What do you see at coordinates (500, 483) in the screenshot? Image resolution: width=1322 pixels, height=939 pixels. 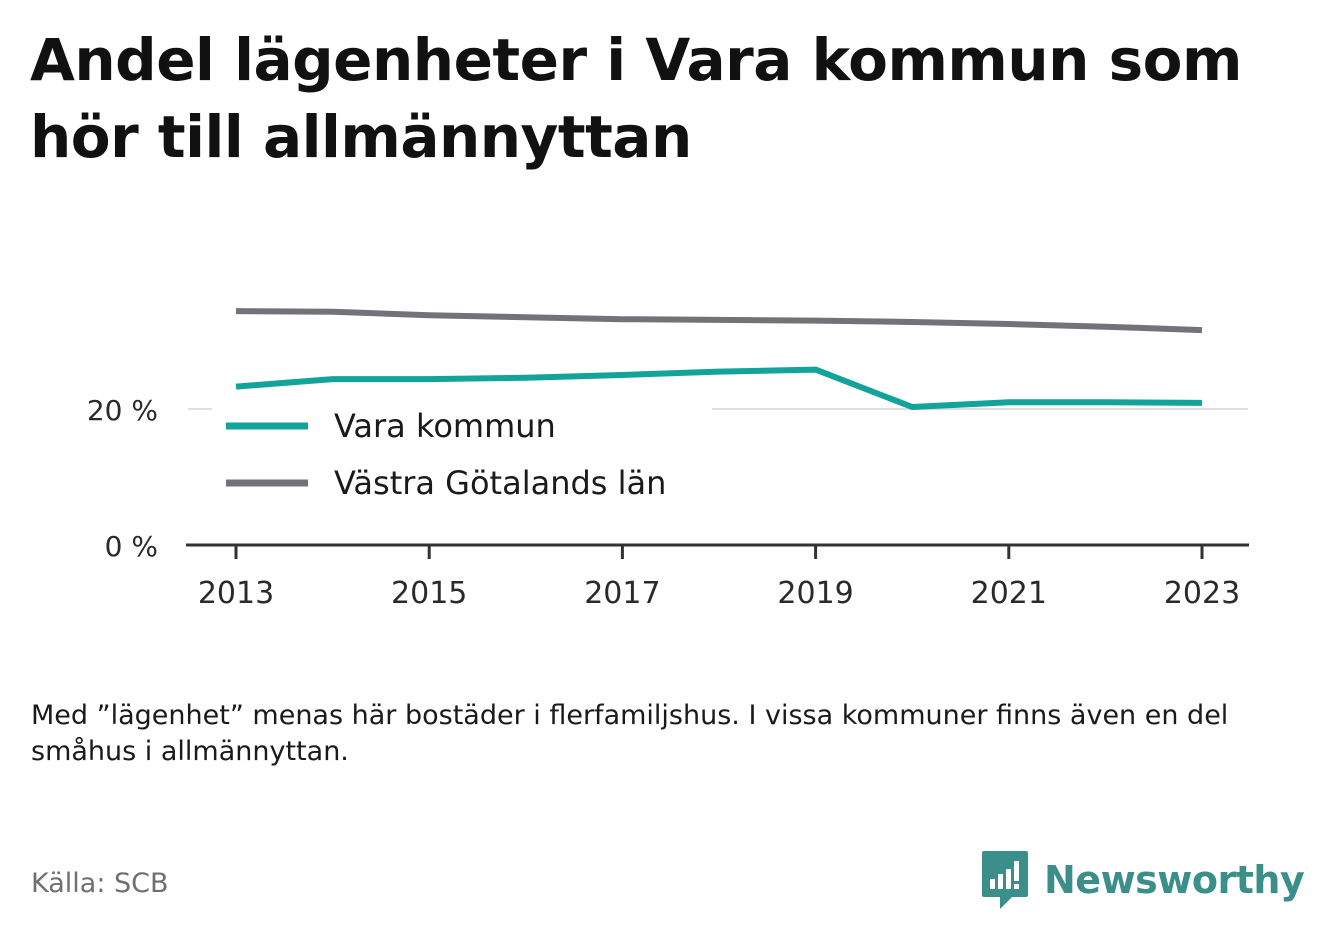 I see `legend-label: Västra Götalands län` at bounding box center [500, 483].